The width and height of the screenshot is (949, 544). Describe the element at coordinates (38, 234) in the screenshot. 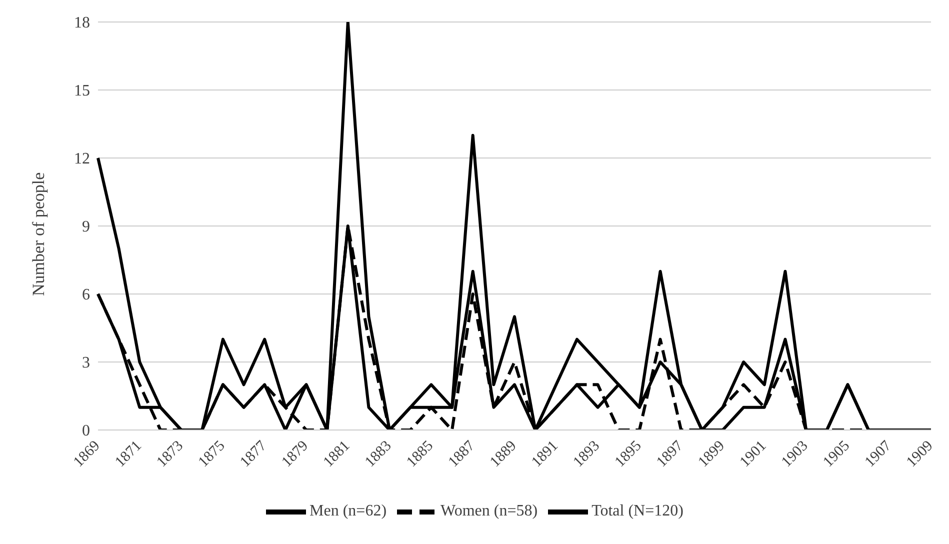

I see `y-axis-title: Number of people` at that location.